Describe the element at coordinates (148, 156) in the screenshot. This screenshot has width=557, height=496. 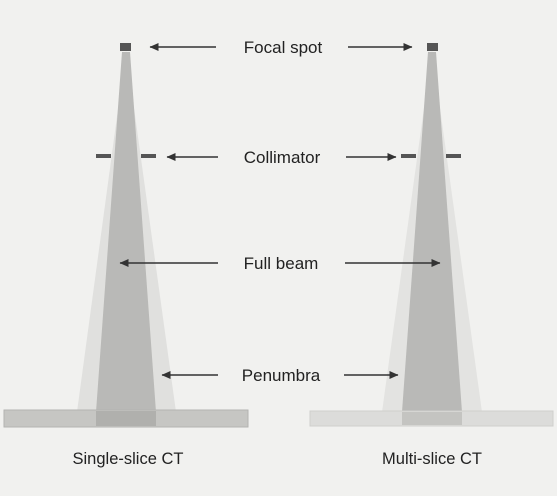
I see `single-slice-collimator-right` at that location.